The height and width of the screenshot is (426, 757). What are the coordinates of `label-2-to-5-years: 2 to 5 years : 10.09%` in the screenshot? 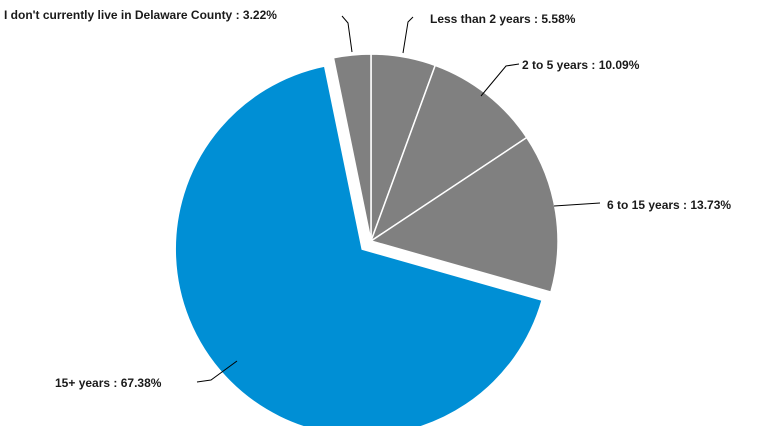 It's located at (581, 65).